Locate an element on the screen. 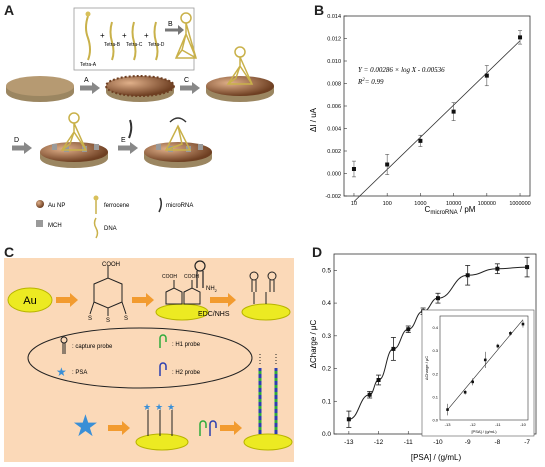  au-hcr-electrode is located at coordinates (268, 442).